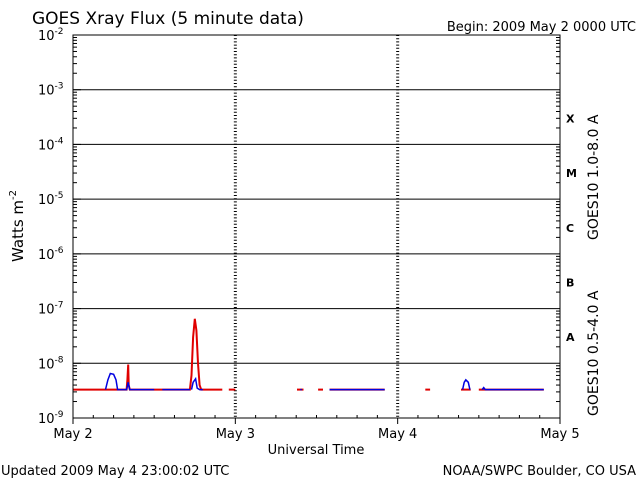 The width and height of the screenshot is (640, 480). What do you see at coordinates (51, 90) in the screenshot?
I see `y-tick-label: 10⁻³` at bounding box center [51, 90].